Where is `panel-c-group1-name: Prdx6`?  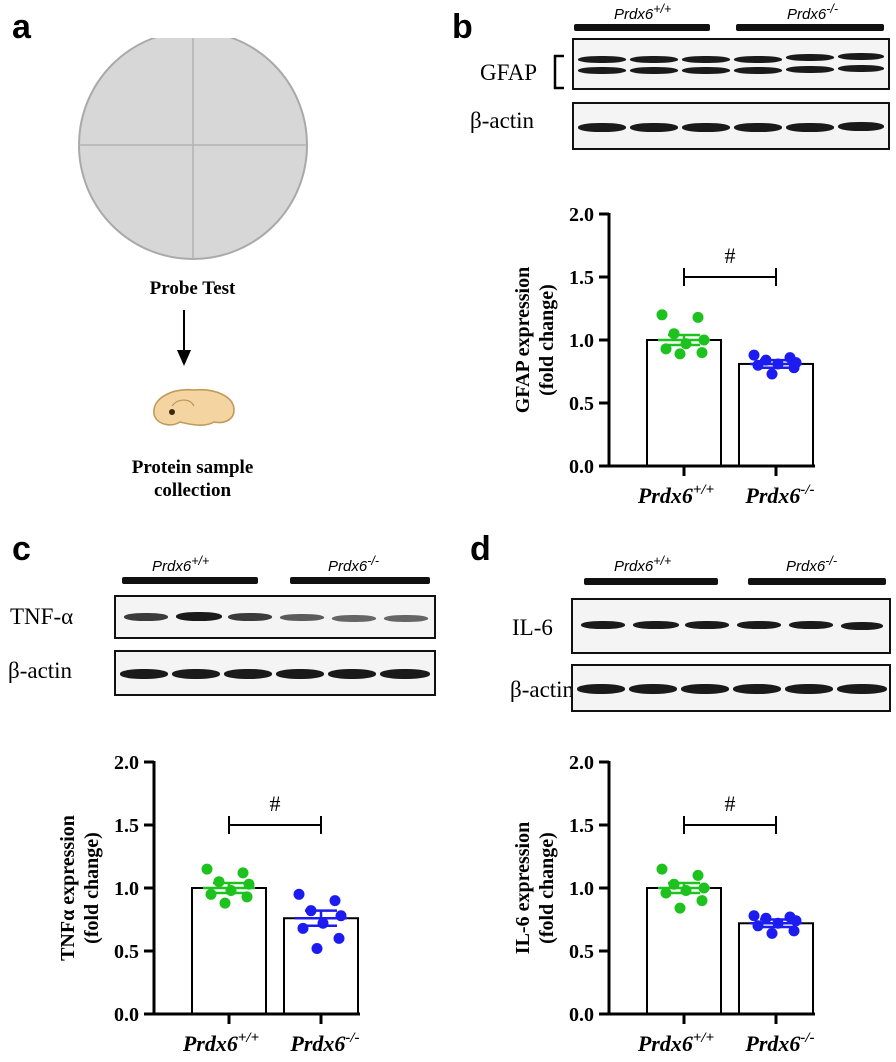
panel-c-group1-name: Prdx6 is located at coordinates (172, 566).